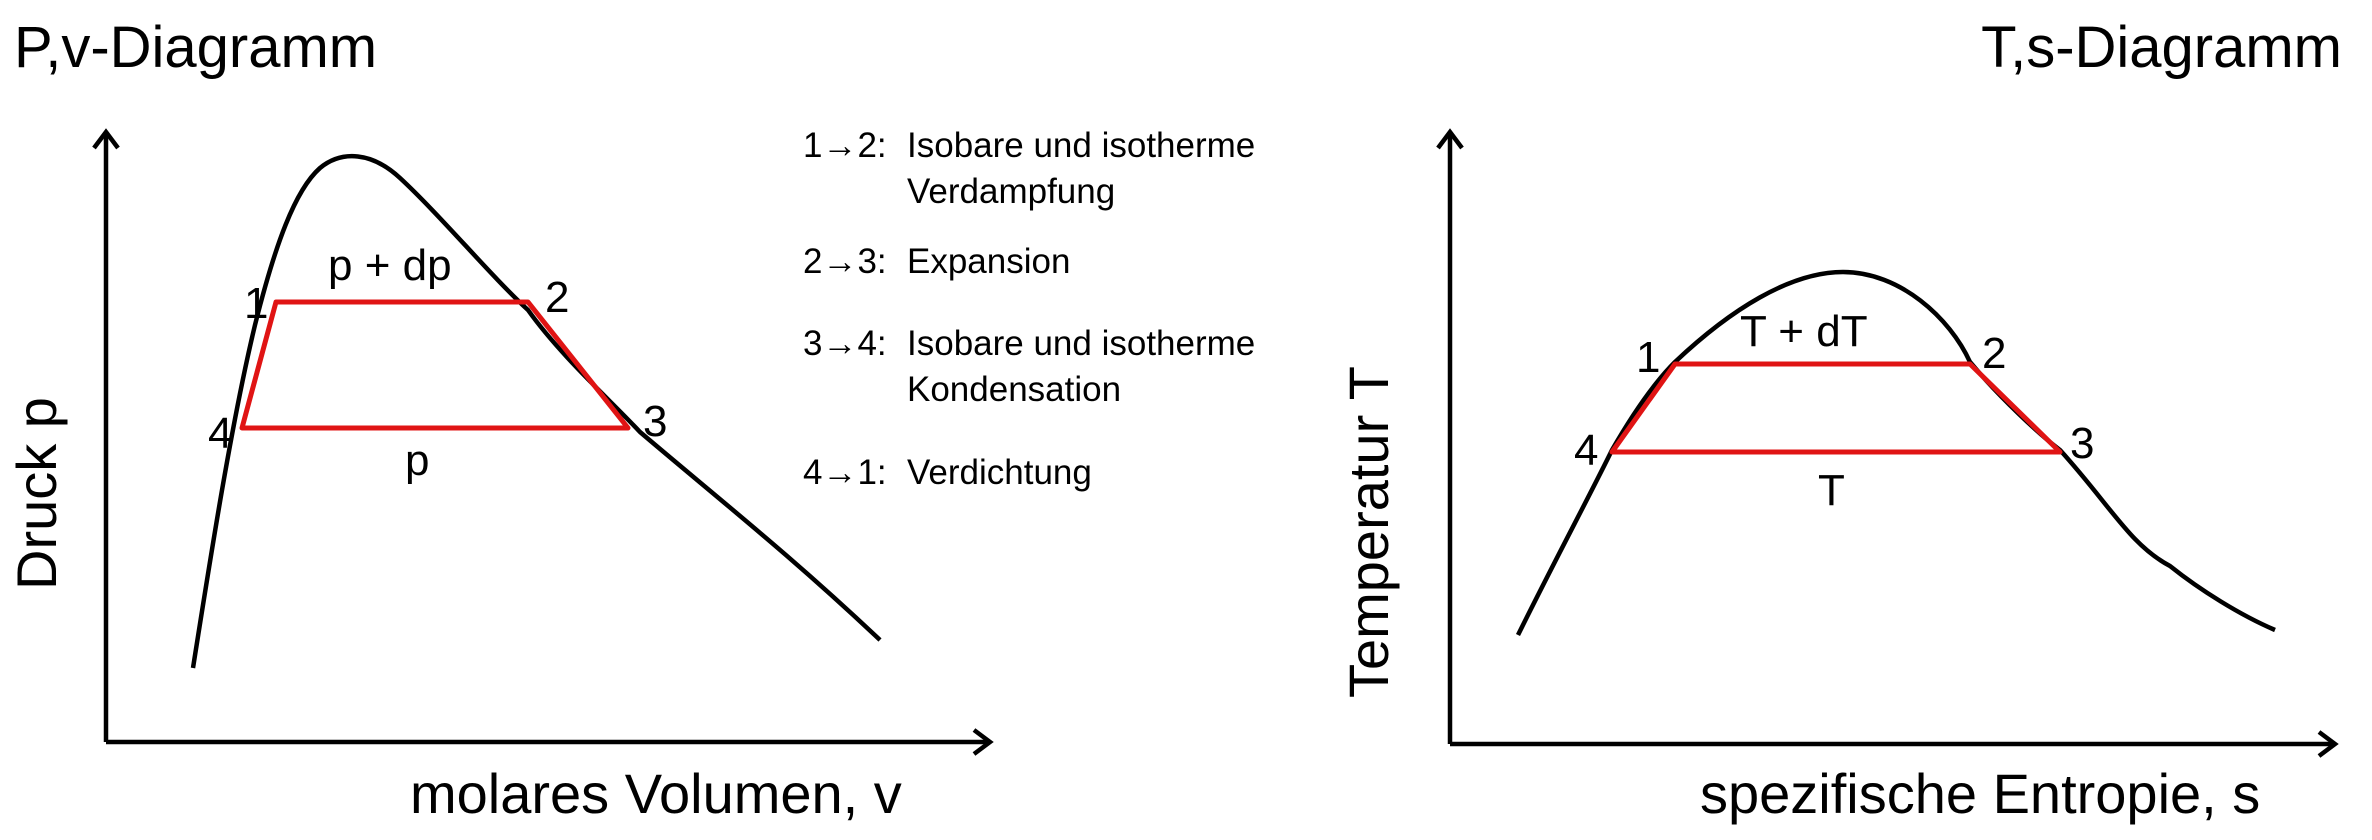 The height and width of the screenshot is (840, 2372). What do you see at coordinates (1368, 532) in the screenshot?
I see `ts-y-axis-label: Temperatur T` at bounding box center [1368, 532].